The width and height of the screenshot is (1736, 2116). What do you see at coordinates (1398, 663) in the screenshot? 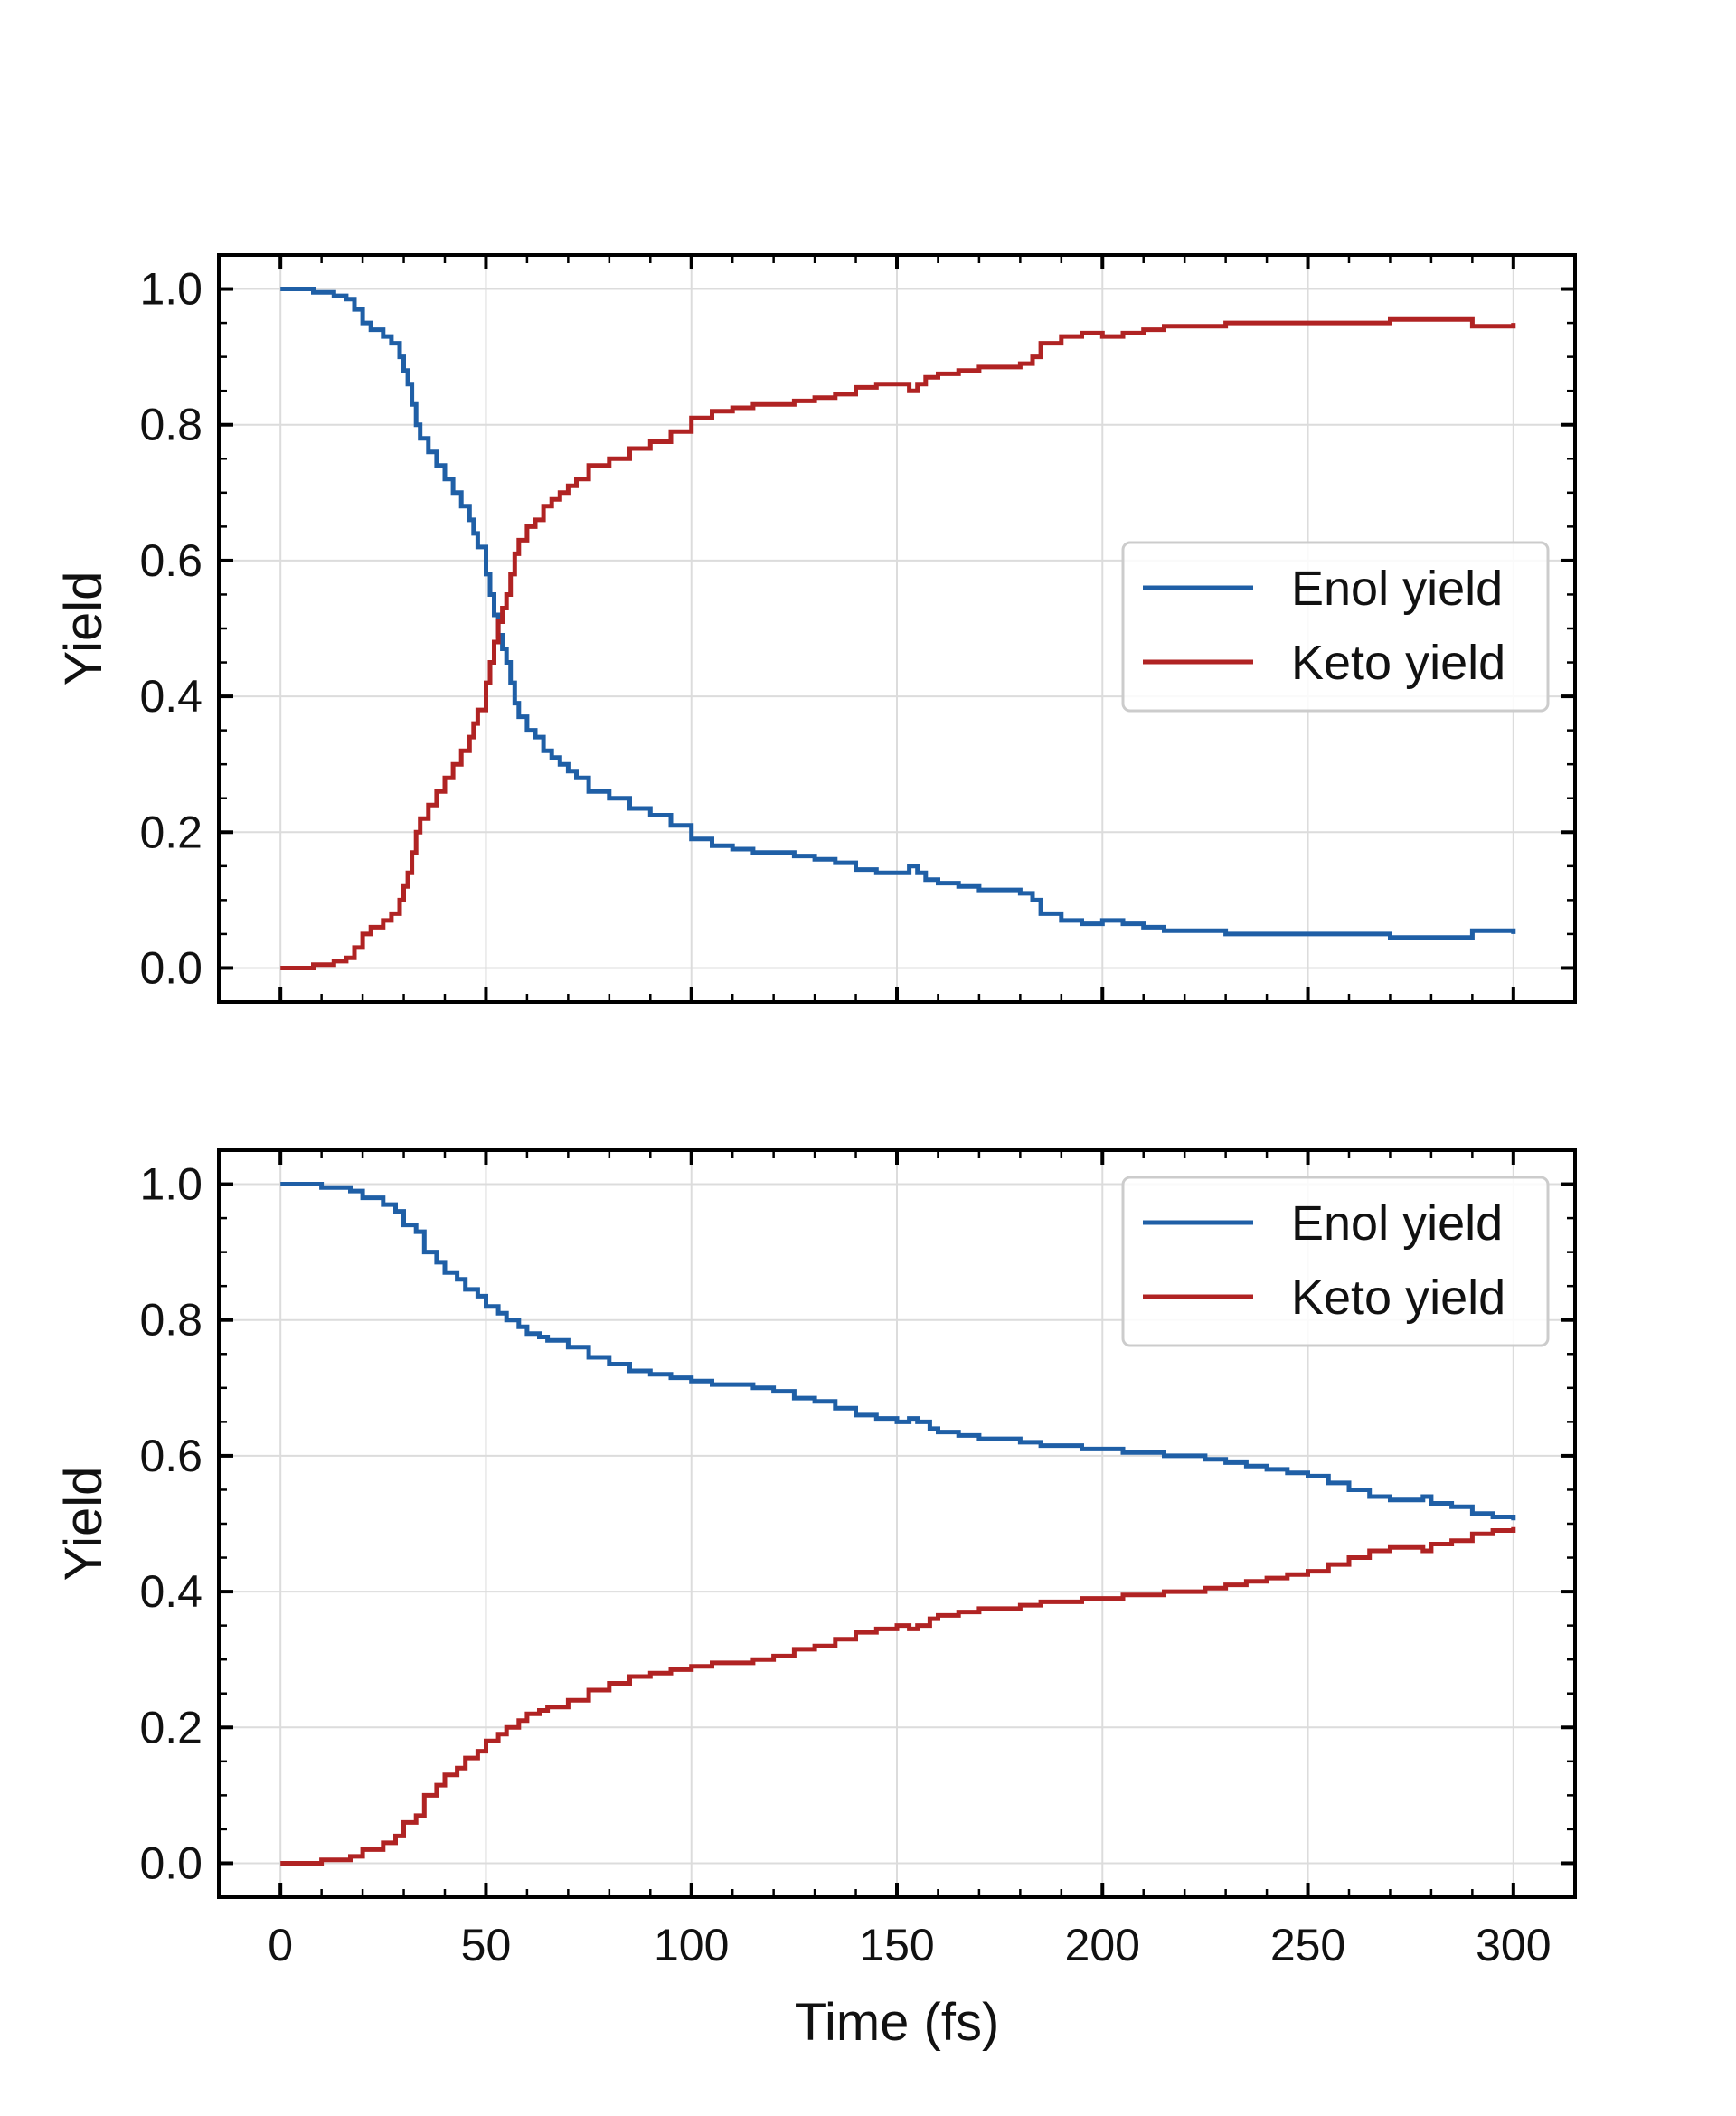
I see `top-legend-keto-label: Keto yield` at bounding box center [1398, 663].